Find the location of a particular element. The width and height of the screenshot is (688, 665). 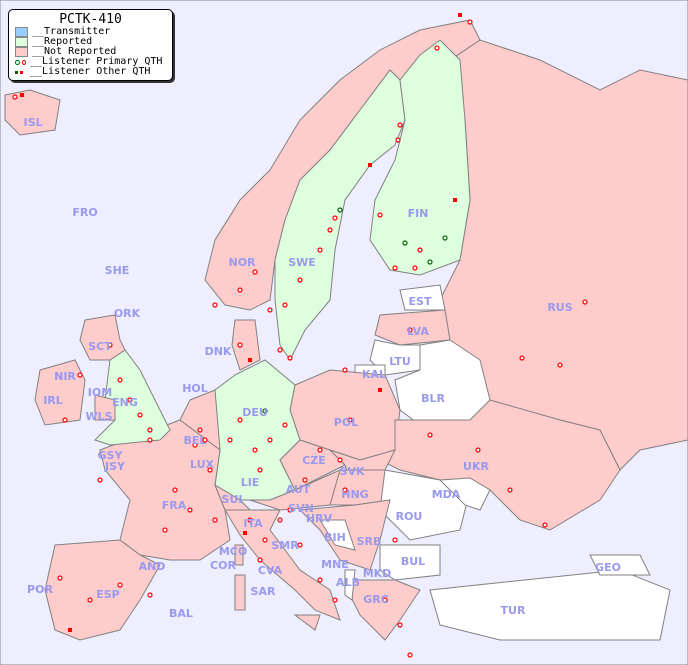

legend-other: __Listener Other QTH is located at coordinates (93, 72).